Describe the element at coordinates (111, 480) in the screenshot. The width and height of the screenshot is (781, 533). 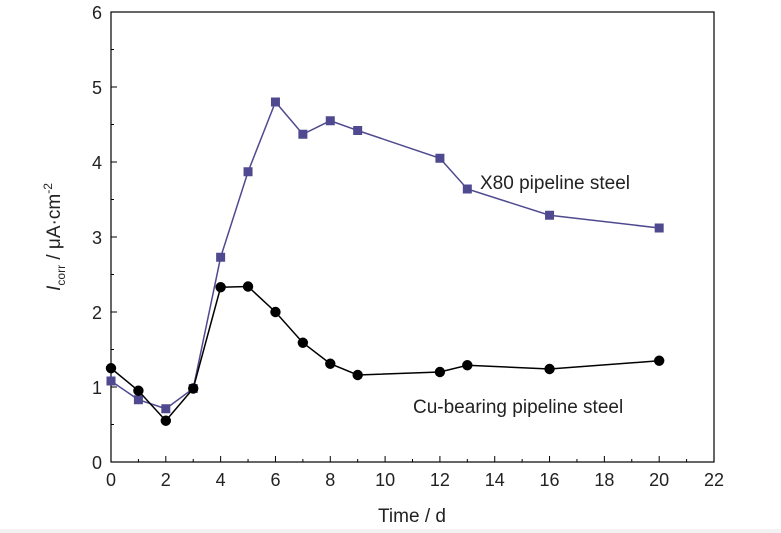
I see `x-tick-label: 0` at that location.